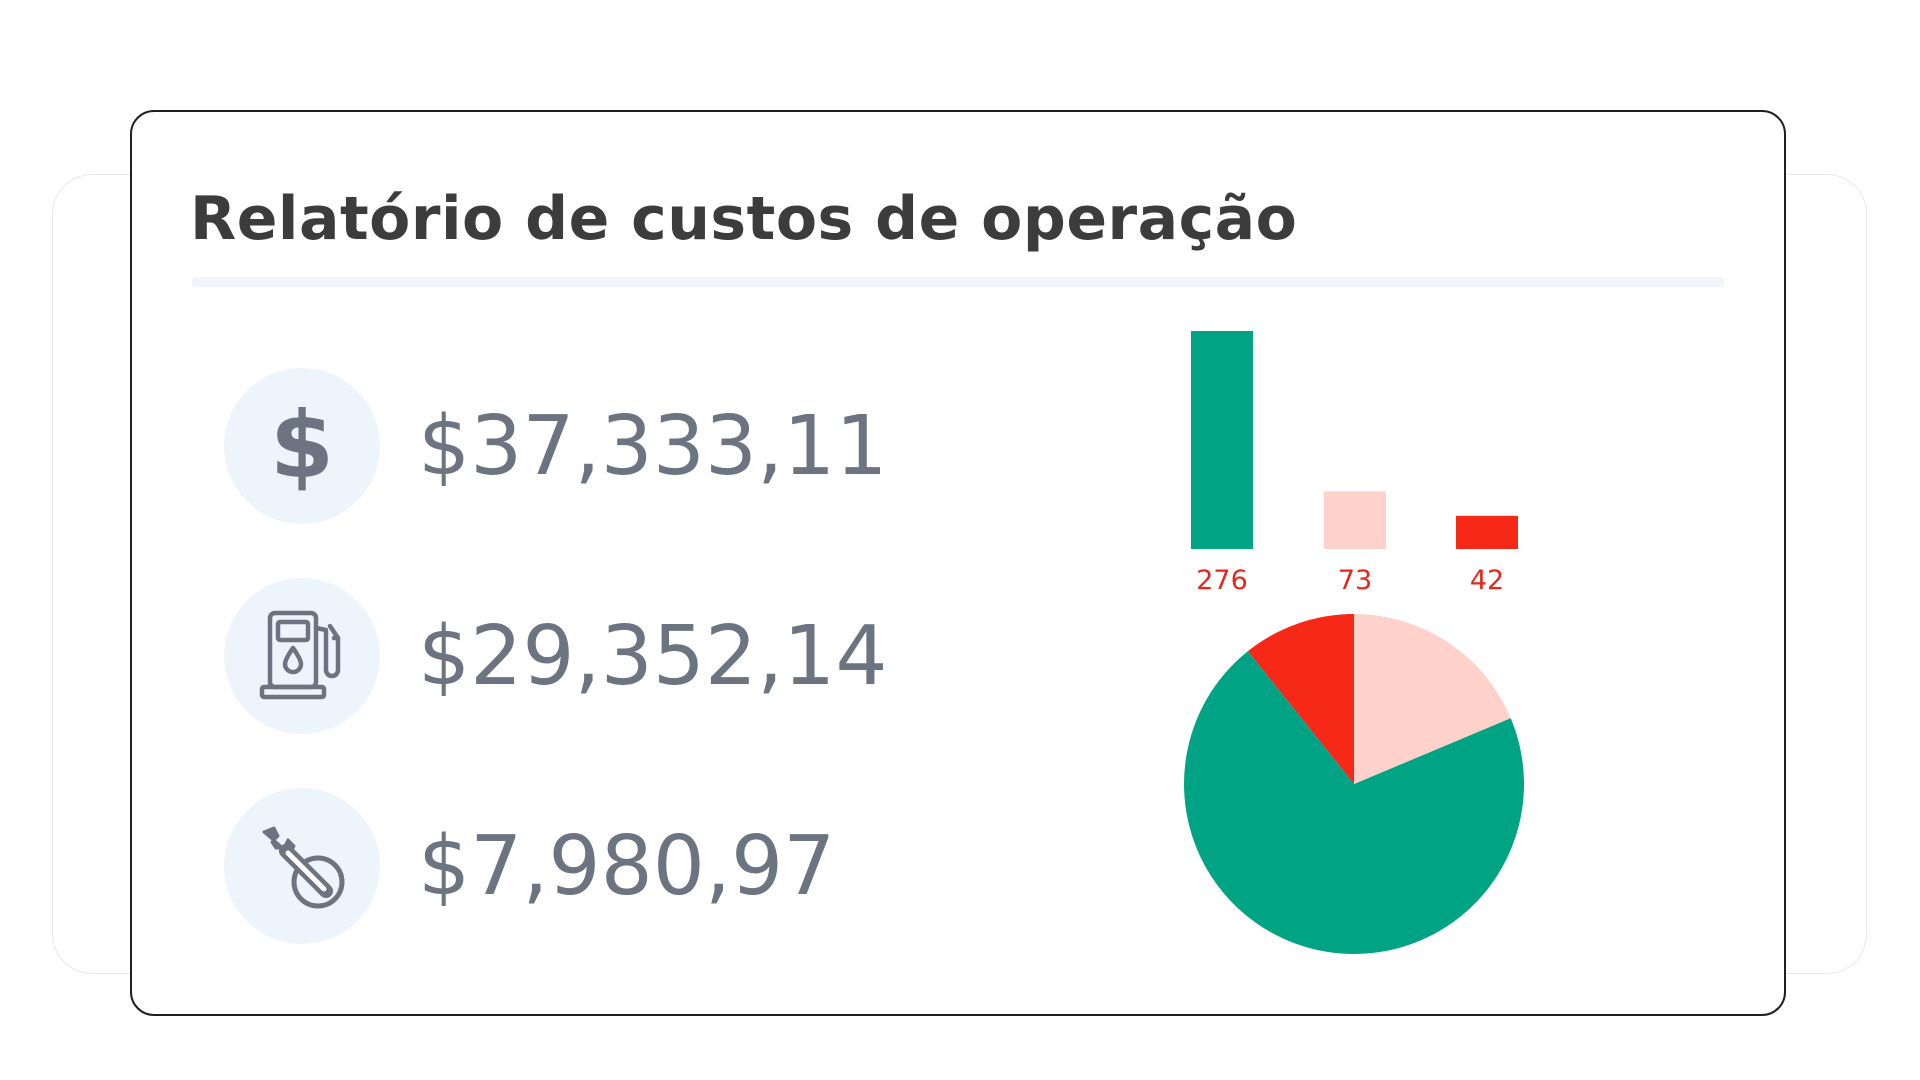 This screenshot has height=1080, width=1920. What do you see at coordinates (653, 446) in the screenshot?
I see `metric-value-total: $37,333,11` at bounding box center [653, 446].